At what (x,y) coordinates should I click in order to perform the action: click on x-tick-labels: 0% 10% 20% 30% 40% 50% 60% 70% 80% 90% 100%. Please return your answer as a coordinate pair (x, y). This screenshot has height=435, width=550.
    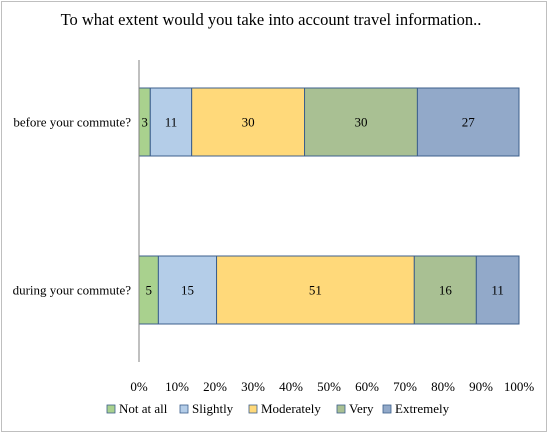
    Looking at the image, I should click on (332, 386).